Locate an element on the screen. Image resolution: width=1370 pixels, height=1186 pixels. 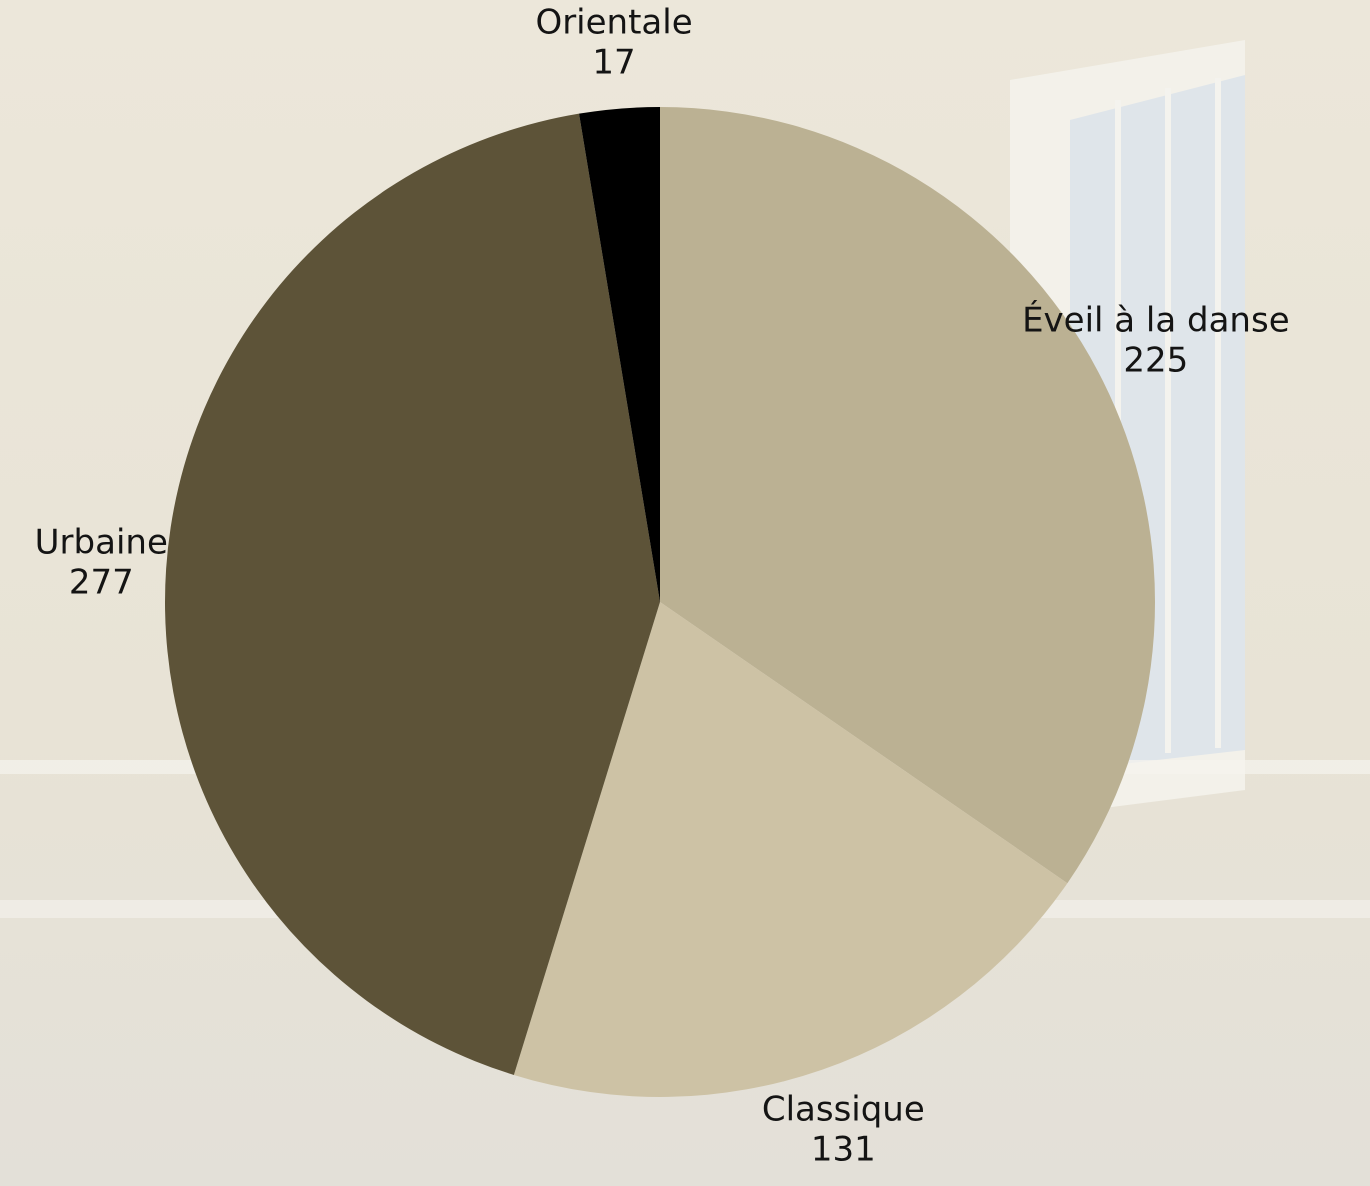
slice-value: 17 is located at coordinates (613, 62).